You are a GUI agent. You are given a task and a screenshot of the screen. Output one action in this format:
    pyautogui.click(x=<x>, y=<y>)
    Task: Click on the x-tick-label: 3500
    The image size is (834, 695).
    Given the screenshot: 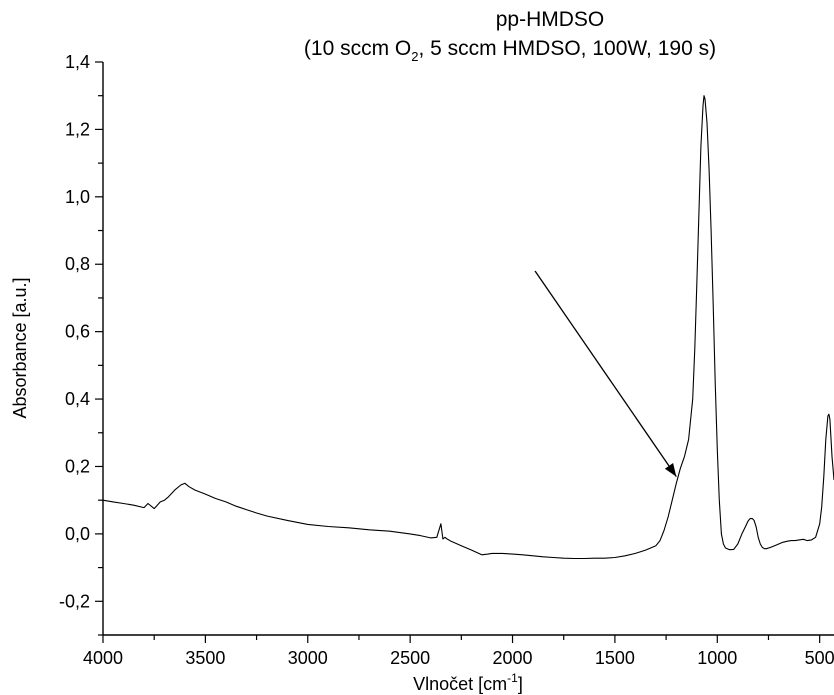 What is the action you would take?
    pyautogui.click(x=205, y=658)
    